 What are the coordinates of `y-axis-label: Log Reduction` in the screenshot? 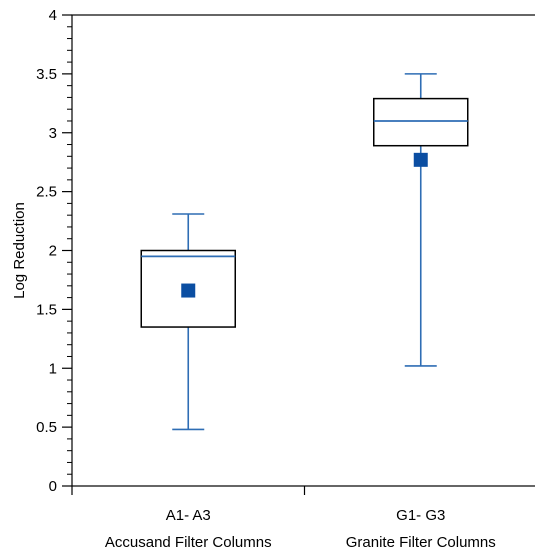 It's located at (19, 250).